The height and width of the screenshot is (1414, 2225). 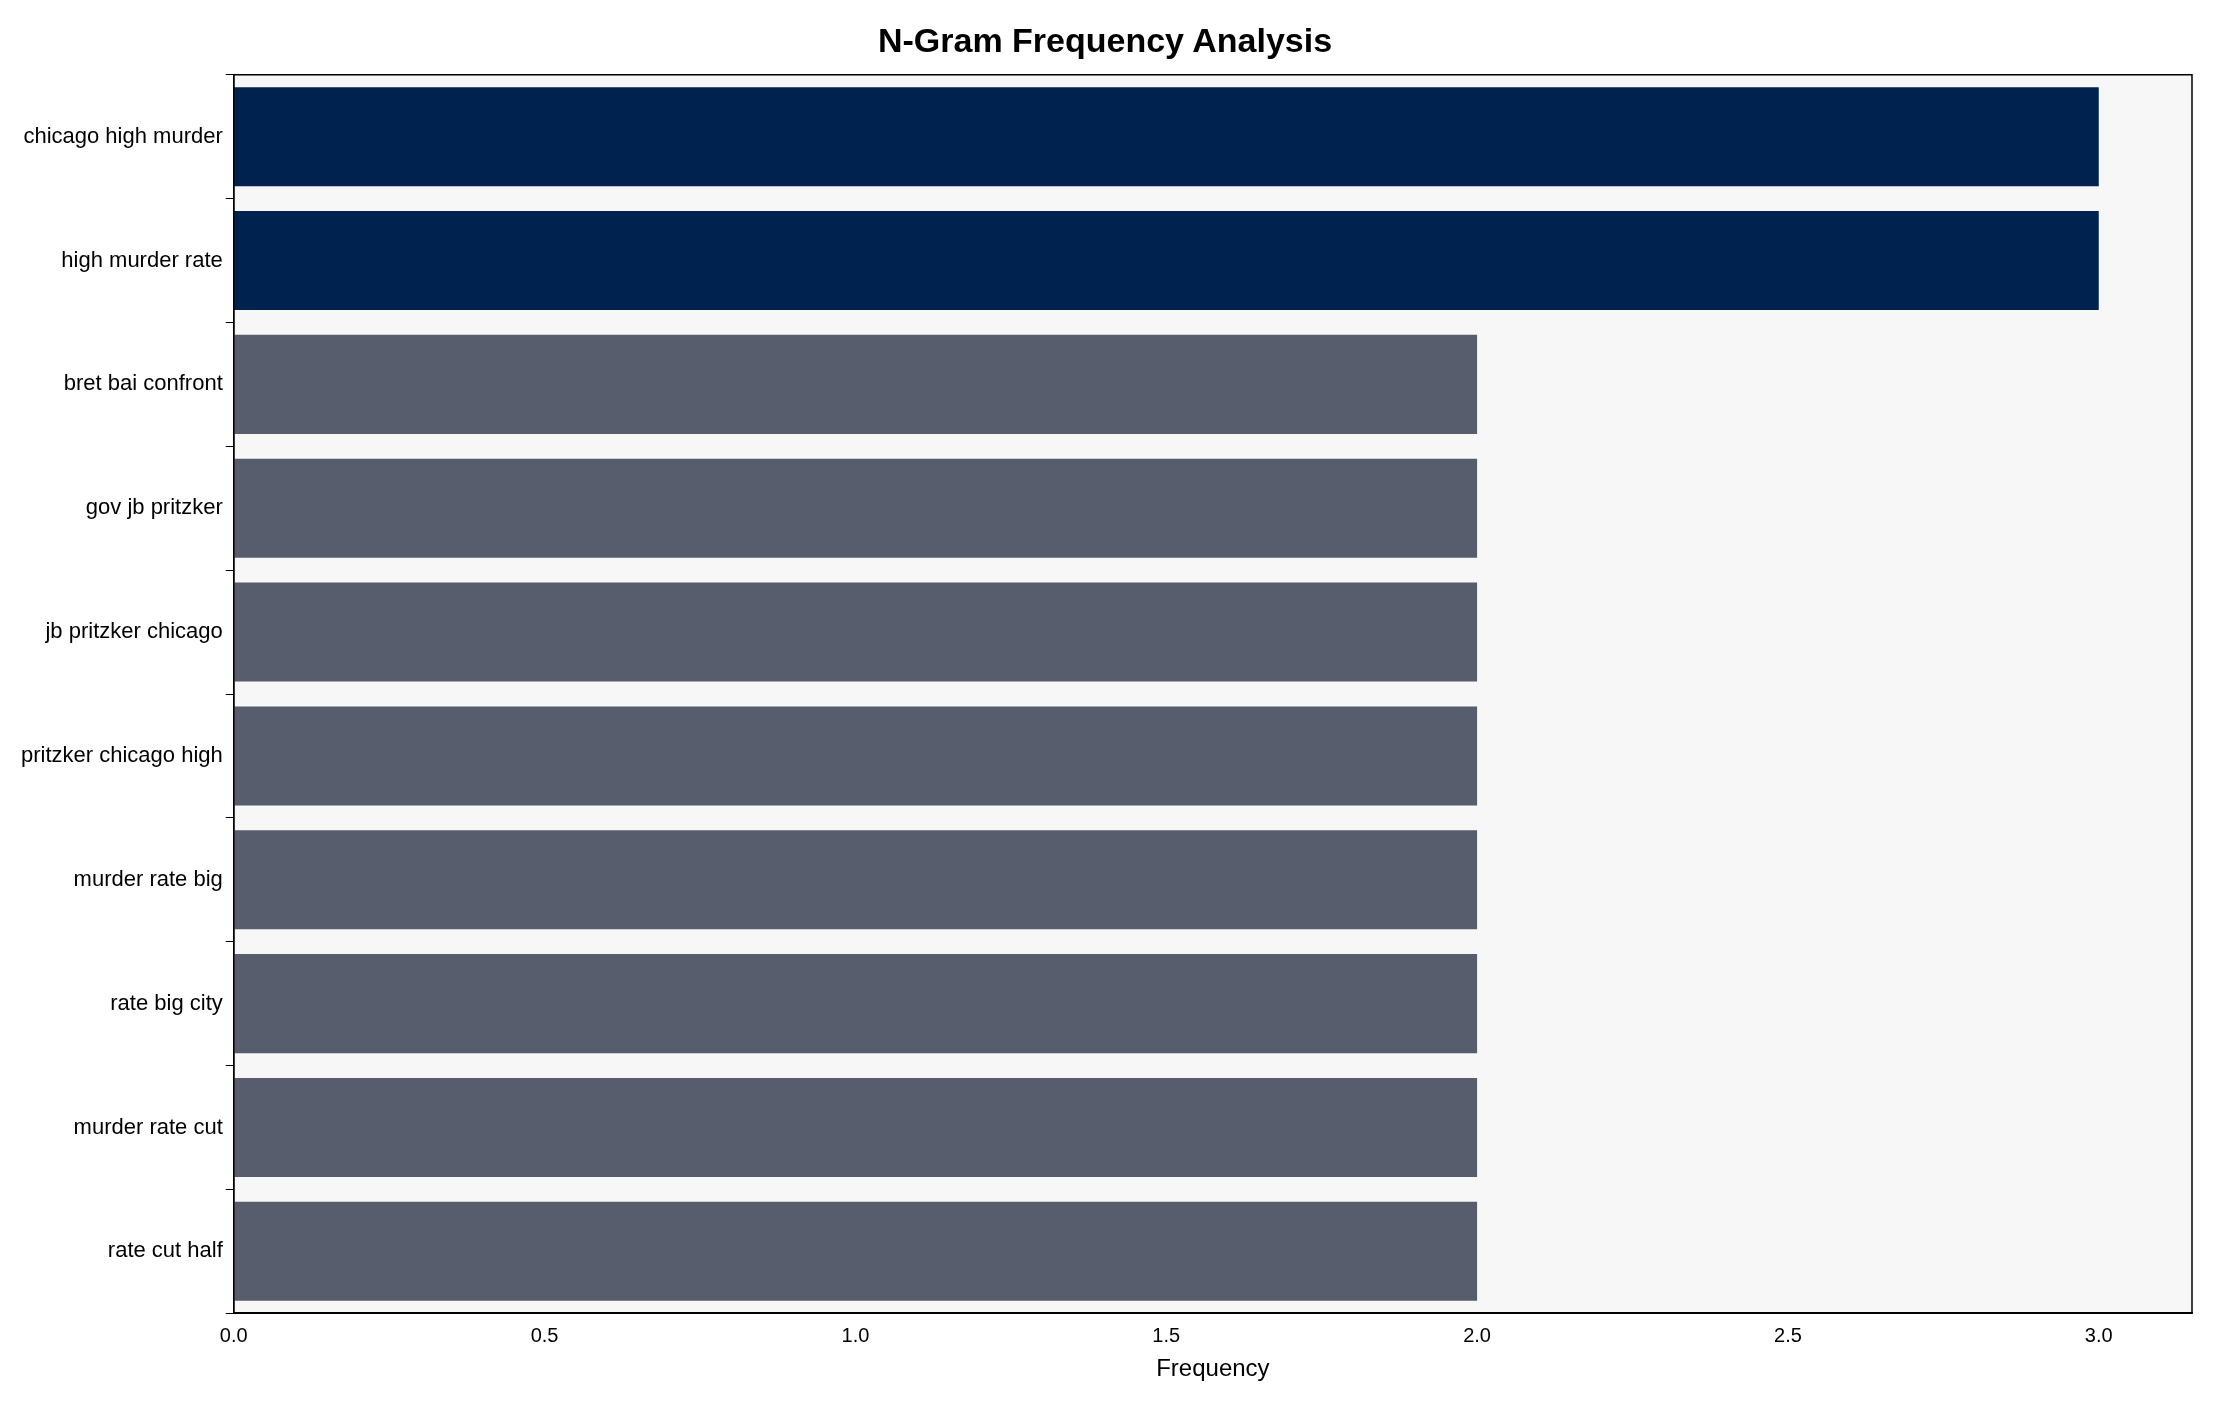 What do you see at coordinates (148, 1126) in the screenshot?
I see `y-tick-label: murder rate cut` at bounding box center [148, 1126].